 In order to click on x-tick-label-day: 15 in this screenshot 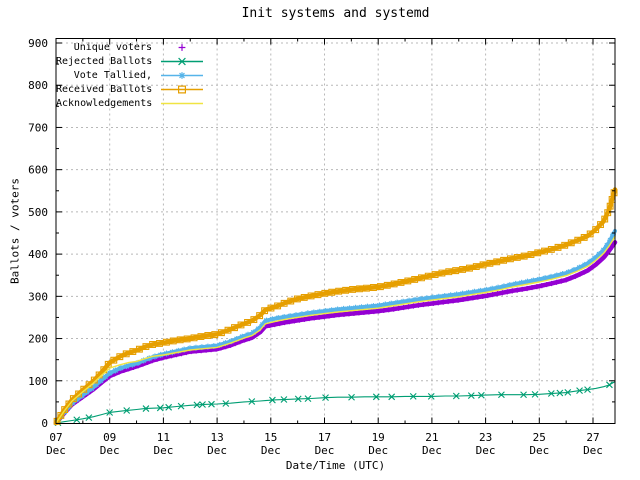, I will do `click(270, 437)`.